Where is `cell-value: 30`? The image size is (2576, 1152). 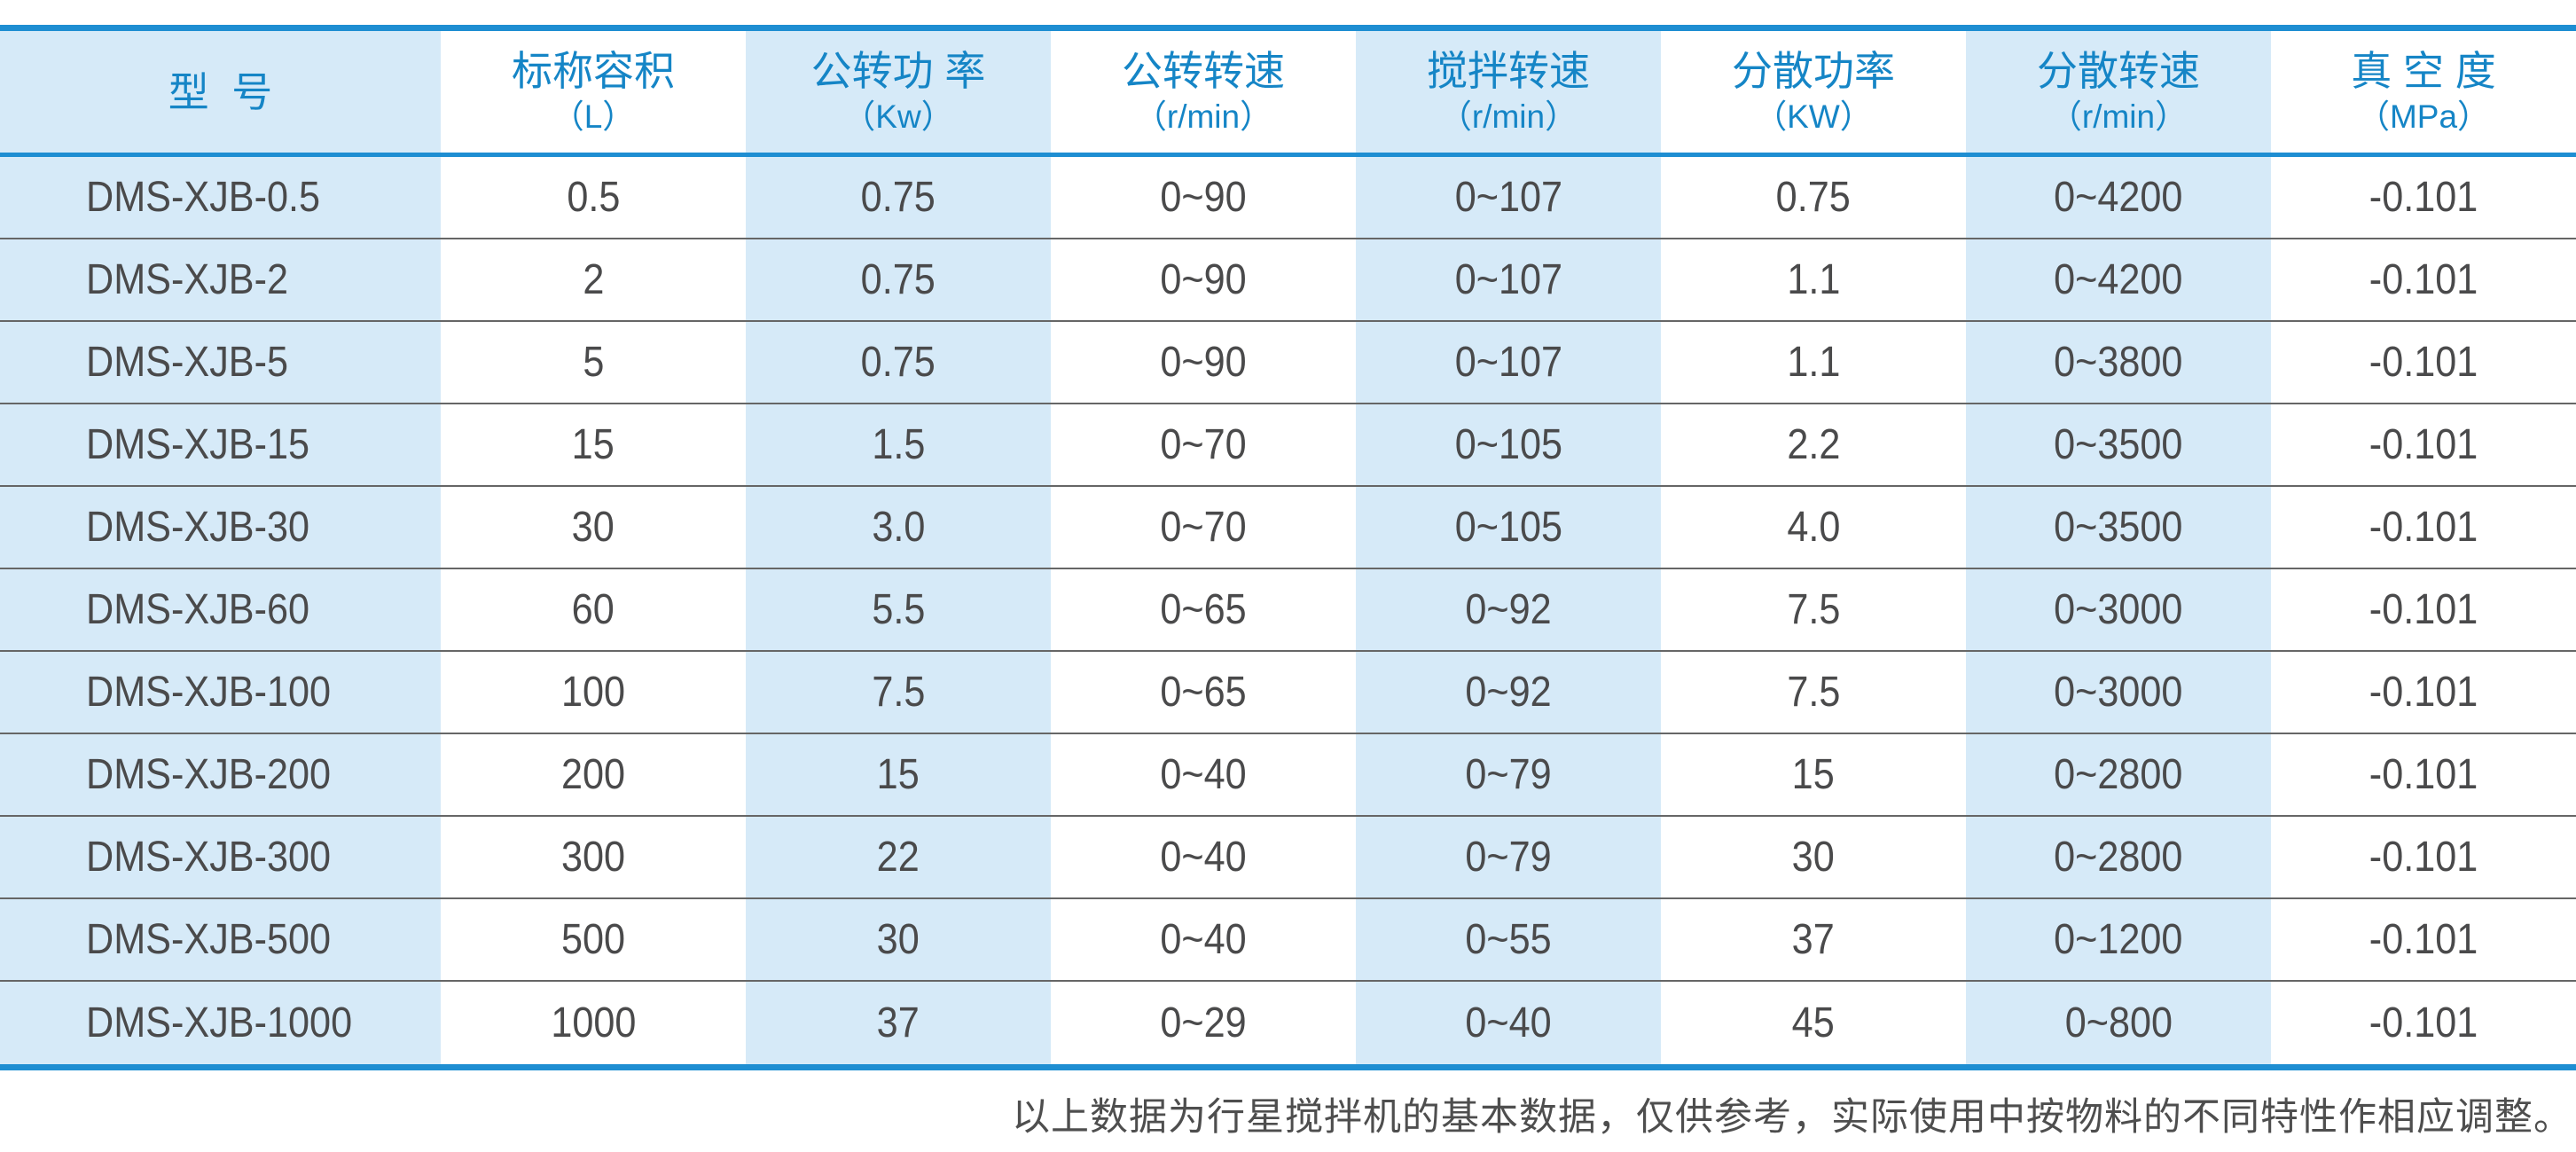
cell-value: 30 is located at coordinates (1813, 858).